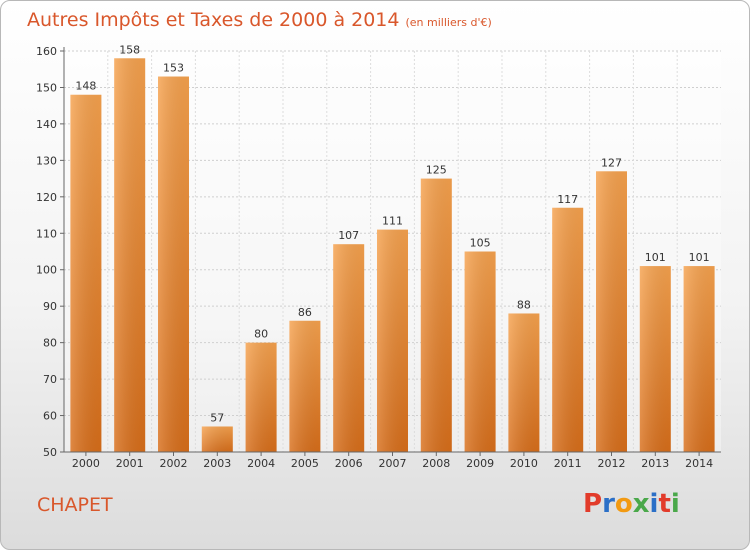 The image size is (750, 550). Describe the element at coordinates (46, 124) in the screenshot. I see `y-tick-label: 140` at that location.